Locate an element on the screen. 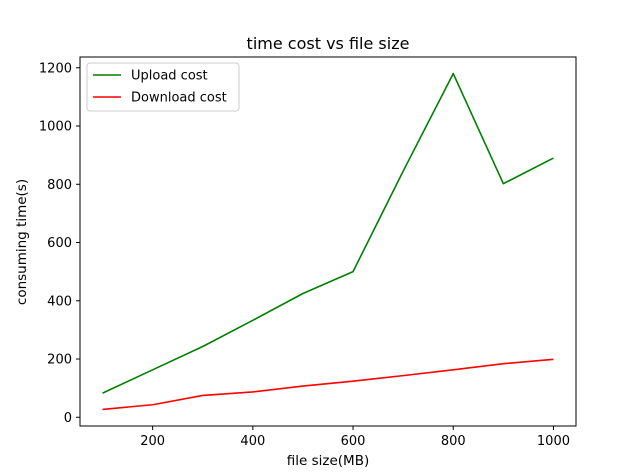 The width and height of the screenshot is (640, 476). x-tick-label: 600 is located at coordinates (353, 441).